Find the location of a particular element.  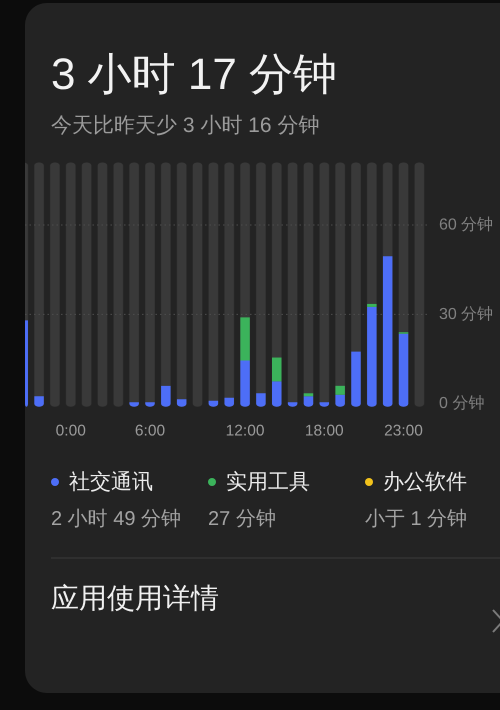

x-tick-label: 6:00 is located at coordinates (150, 431).